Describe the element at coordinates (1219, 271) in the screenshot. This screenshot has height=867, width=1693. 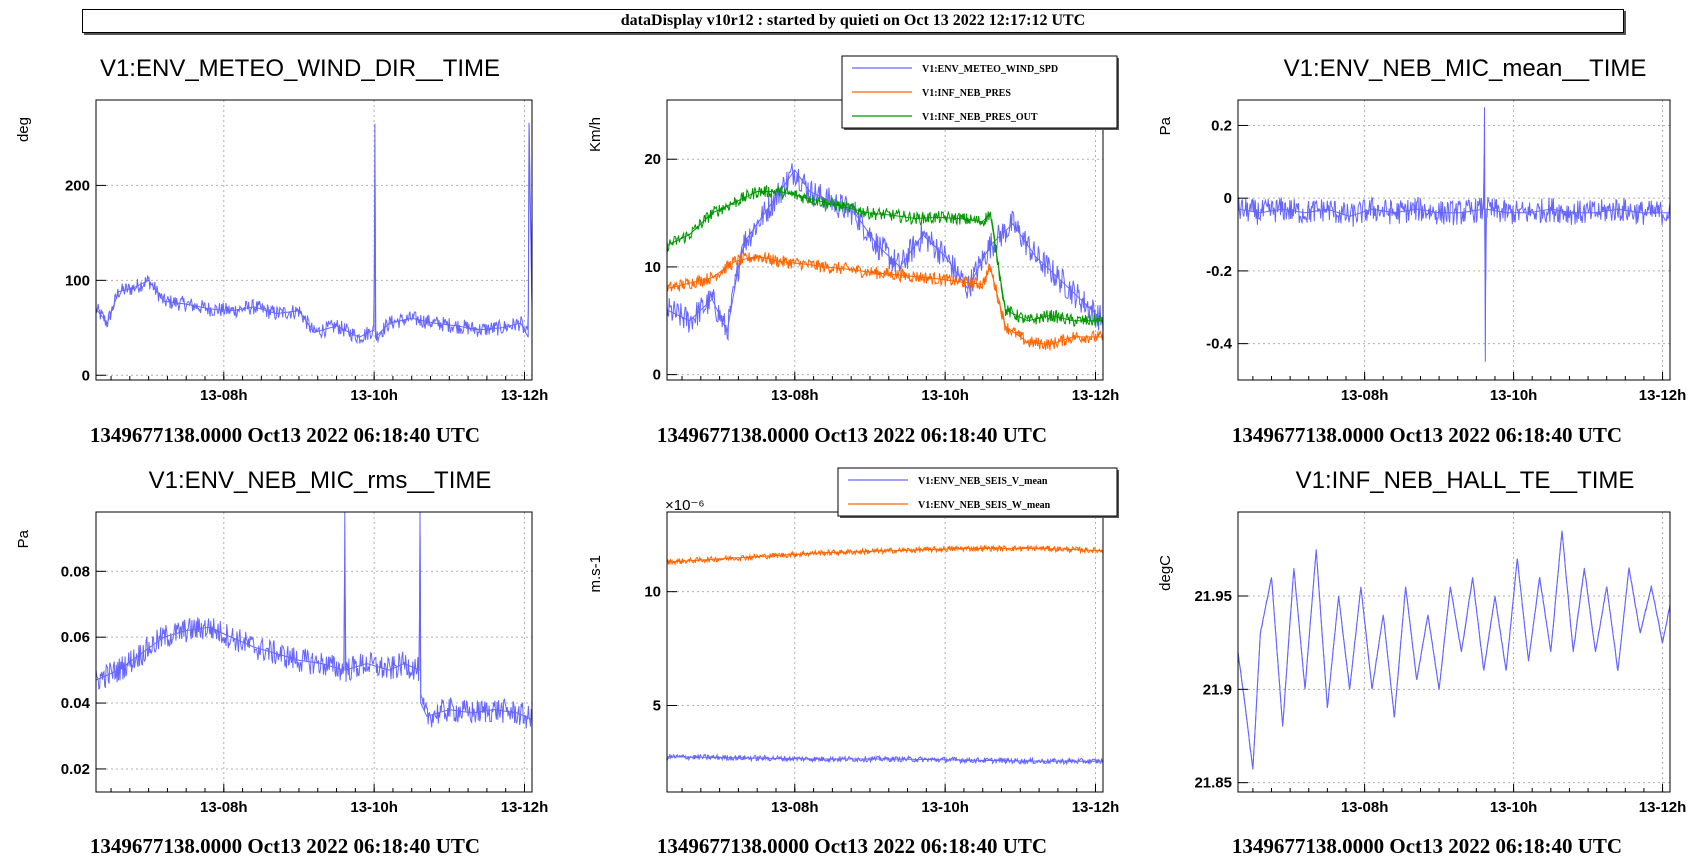
I see `y-tick-label: -0.2` at that location.